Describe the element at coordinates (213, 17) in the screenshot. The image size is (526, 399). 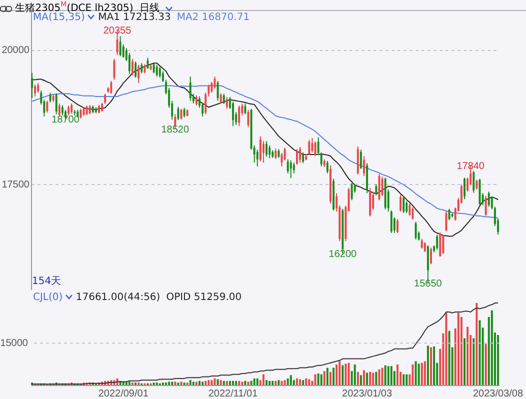
I see `text: MA2 16870.71` at that location.